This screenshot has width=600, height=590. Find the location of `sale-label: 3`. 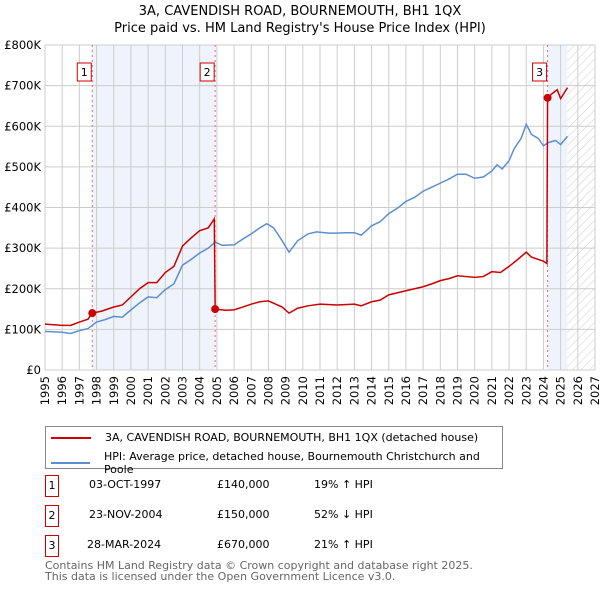

sale-label: 3 is located at coordinates (539, 72).